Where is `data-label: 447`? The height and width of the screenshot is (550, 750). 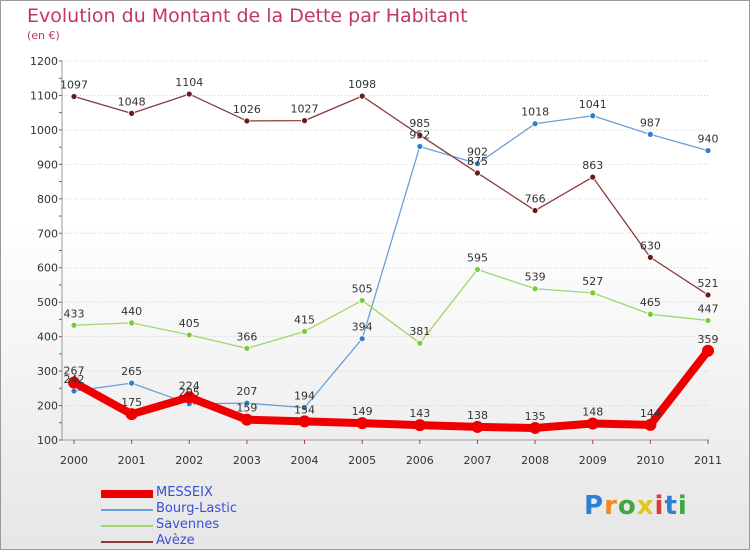 data-label: 447 is located at coordinates (708, 308).